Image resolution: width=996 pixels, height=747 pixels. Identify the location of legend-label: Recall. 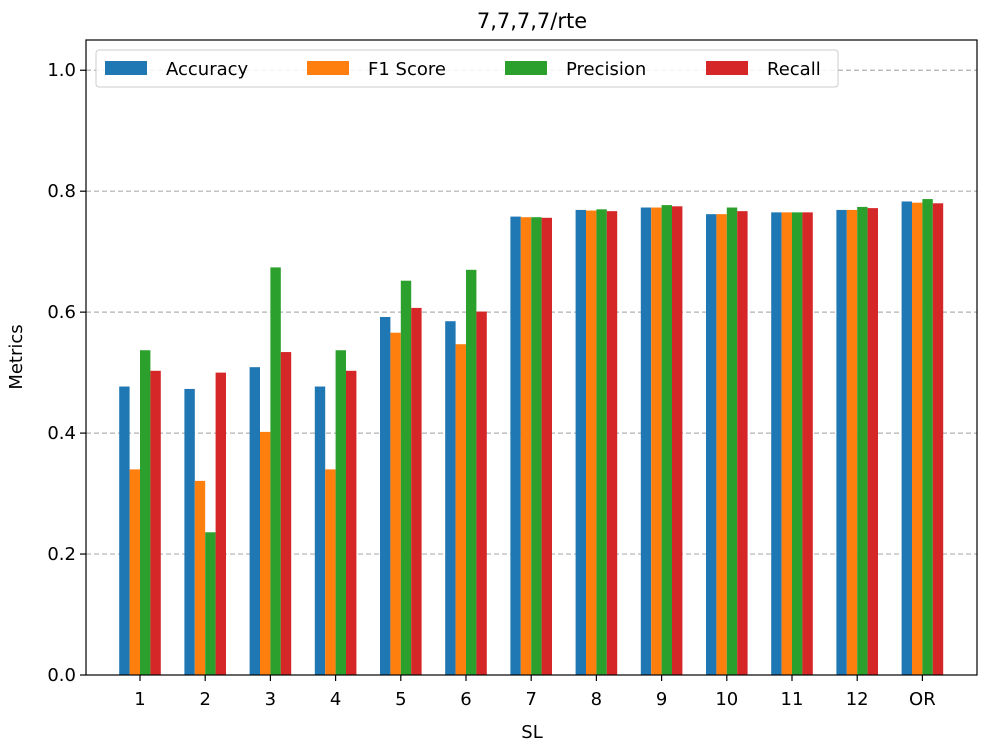
(794, 69).